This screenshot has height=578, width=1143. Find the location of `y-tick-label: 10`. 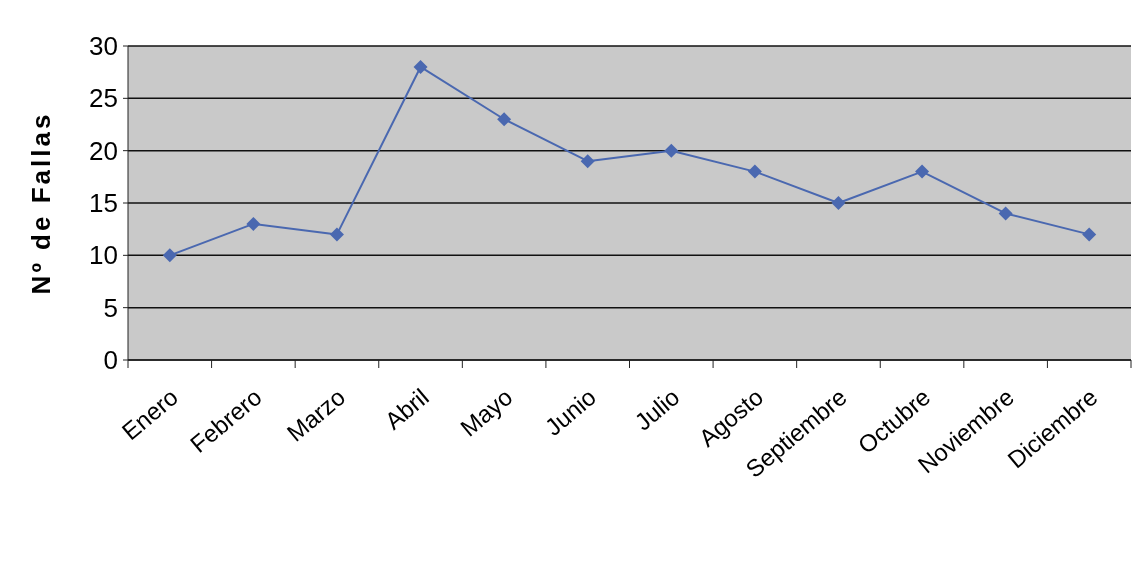

y-tick-label: 10 is located at coordinates (103, 255).